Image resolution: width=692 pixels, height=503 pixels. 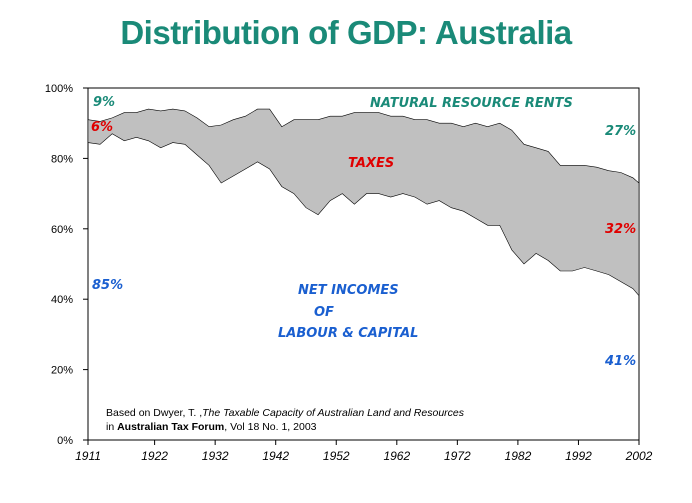 I want to click on y-tick-label: 40%, so click(x=62, y=300).